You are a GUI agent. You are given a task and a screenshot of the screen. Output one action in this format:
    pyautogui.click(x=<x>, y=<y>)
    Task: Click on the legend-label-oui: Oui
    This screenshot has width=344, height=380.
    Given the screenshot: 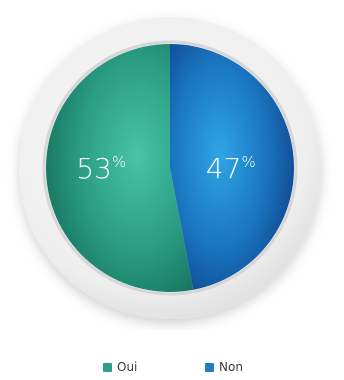 What is the action you would take?
    pyautogui.click(x=127, y=367)
    